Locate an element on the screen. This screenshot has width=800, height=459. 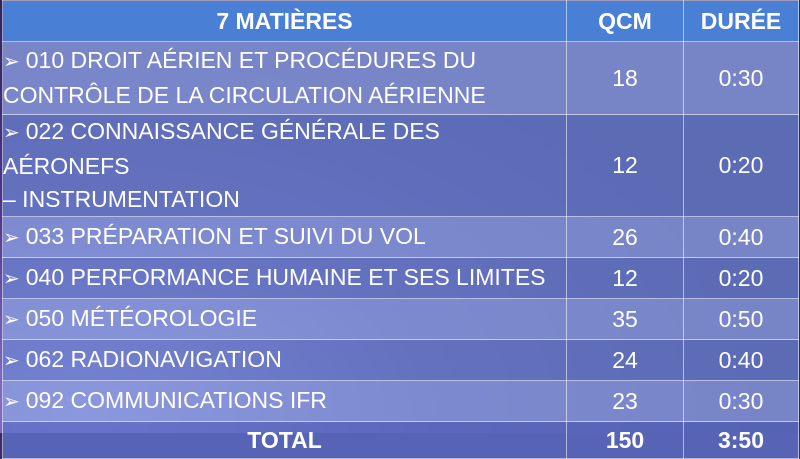
total-qcm: 150 is located at coordinates (625, 440).